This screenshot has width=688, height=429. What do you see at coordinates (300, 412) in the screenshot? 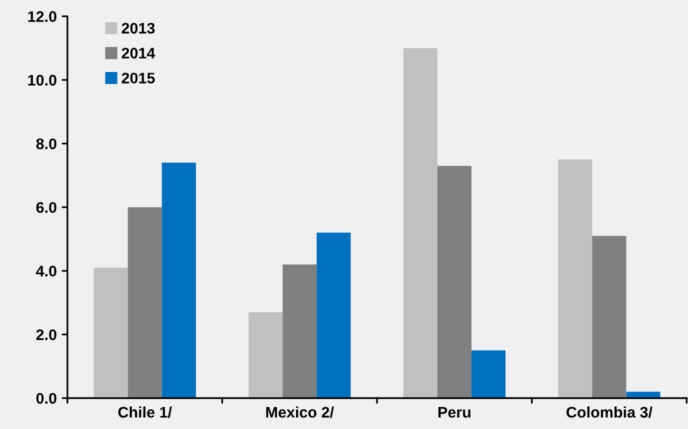
I see `x-tick-label: Mexico 2/` at bounding box center [300, 412].